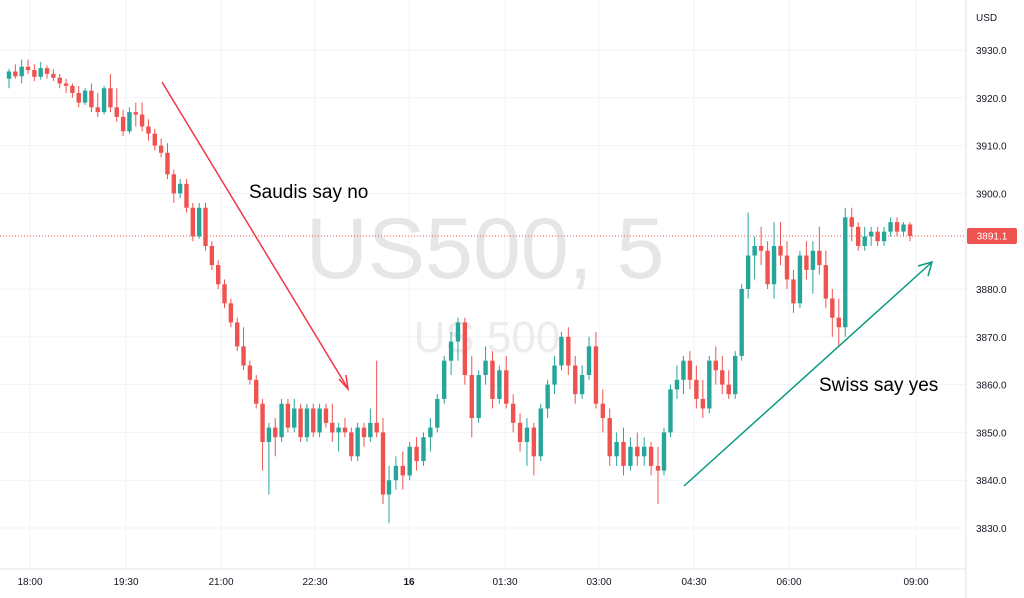  I want to click on symbol-sub-watermark: US 500, so click(487, 337).